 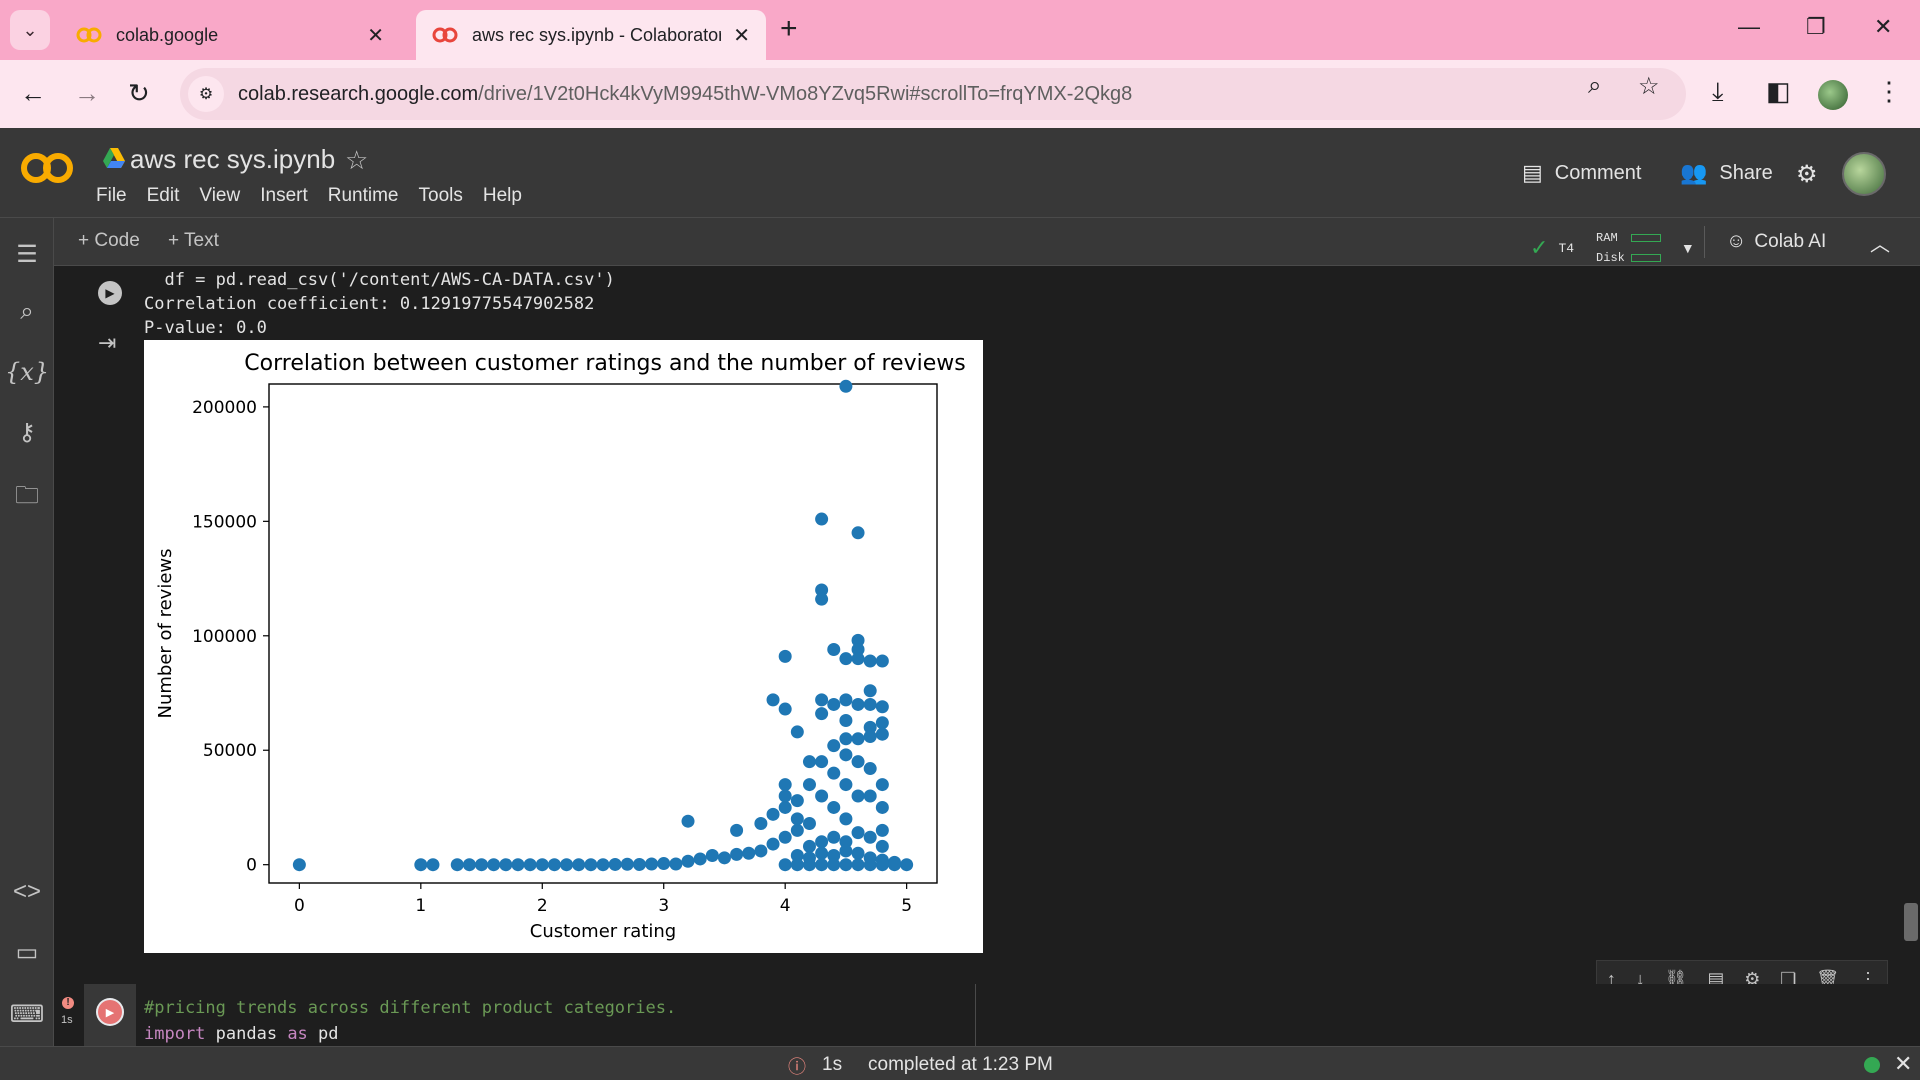 I want to click on x-tick-label: 5, so click(x=906, y=906).